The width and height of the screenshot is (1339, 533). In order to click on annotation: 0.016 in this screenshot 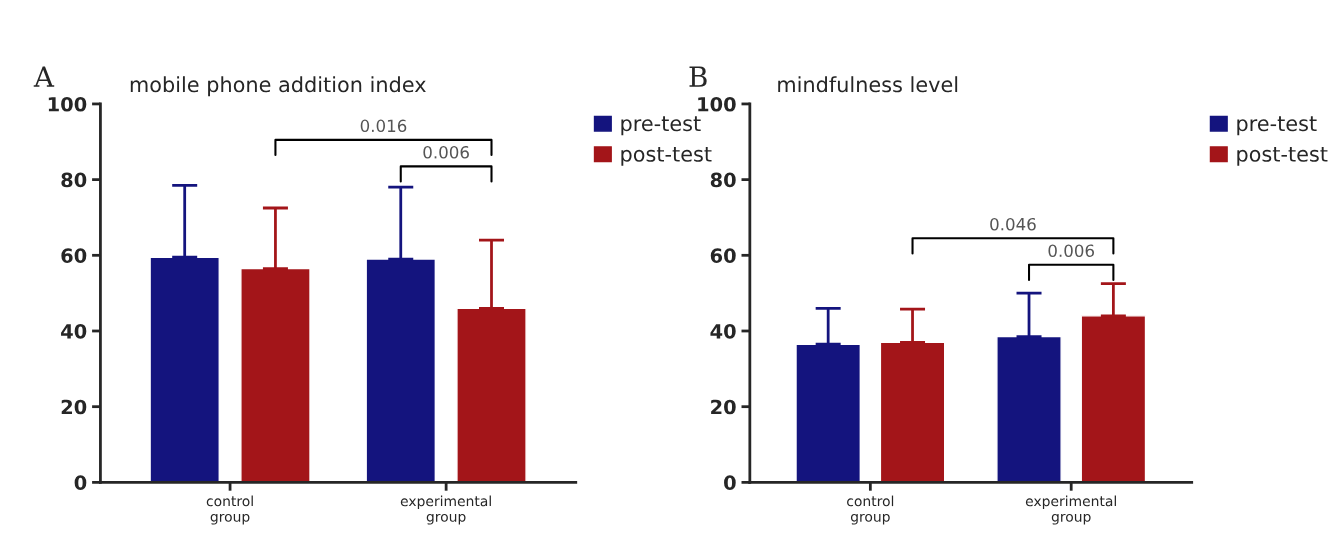, I will do `click(383, 126)`.